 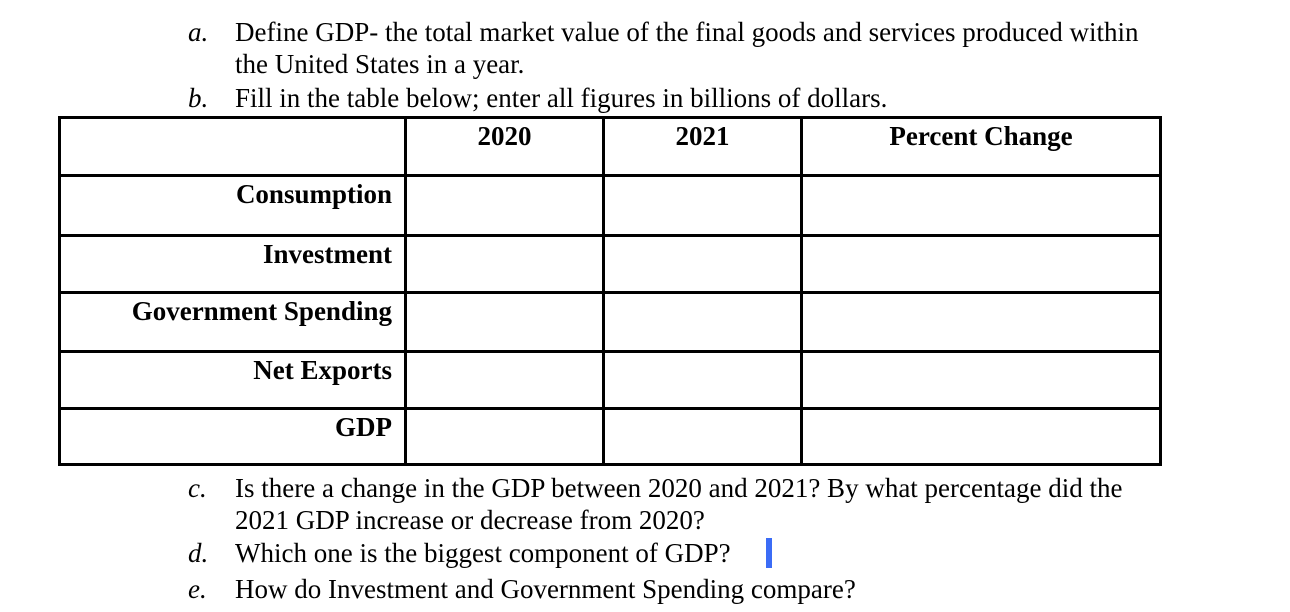 What do you see at coordinates (981, 146) in the screenshot?
I see `header-cell-percent-change: Percent Change` at bounding box center [981, 146].